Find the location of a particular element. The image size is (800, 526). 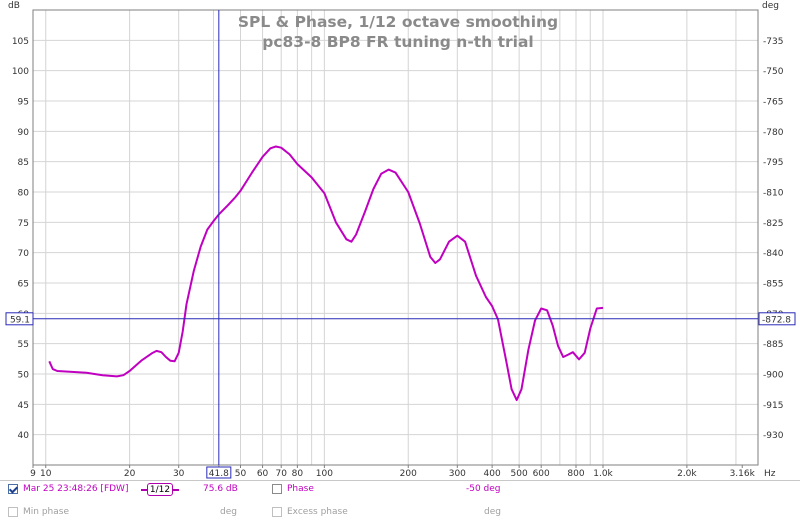

excess-phase-label: Excess phase is located at coordinates (317, 512).